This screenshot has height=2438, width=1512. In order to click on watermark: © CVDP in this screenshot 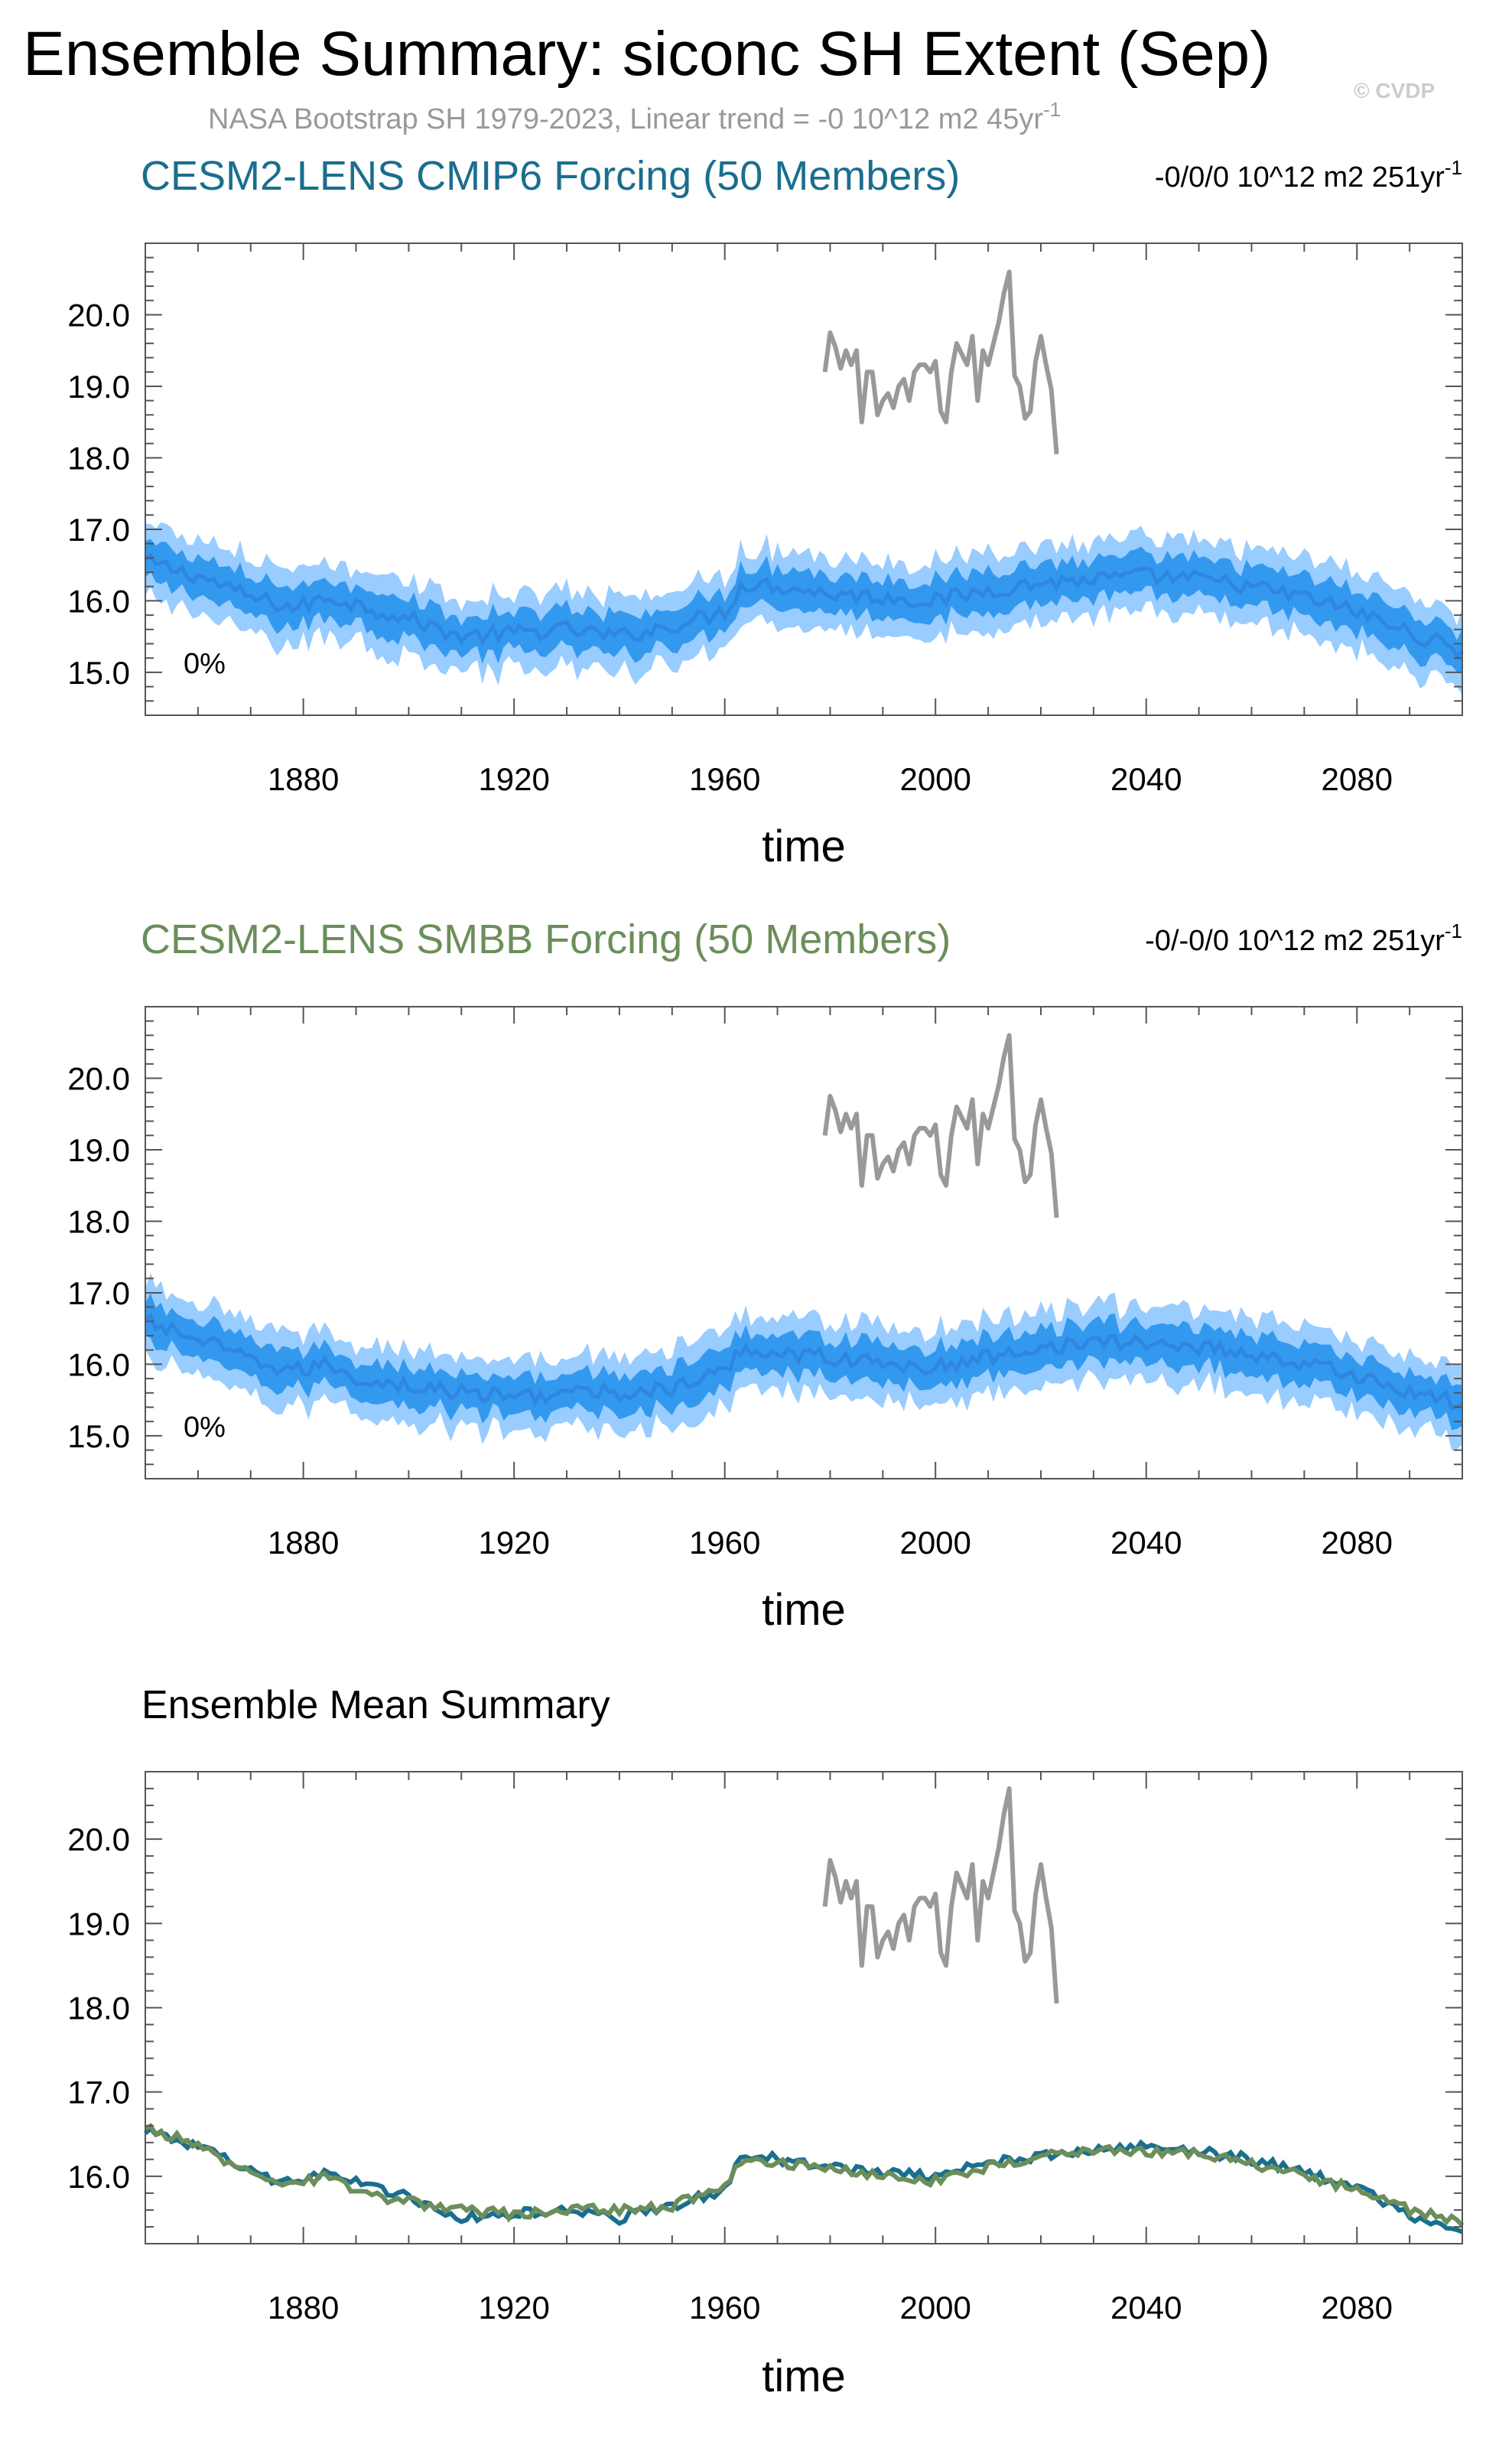, I will do `click(1394, 91)`.